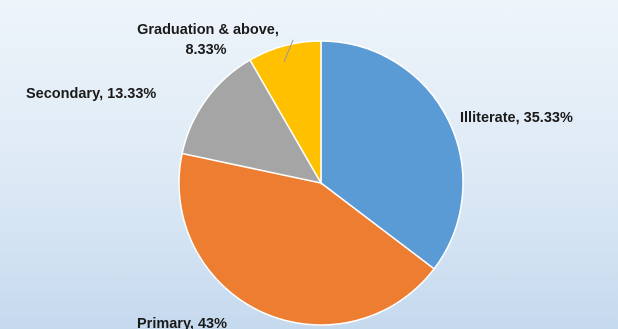  What do you see at coordinates (288, 51) in the screenshot?
I see `leader-line-graduation` at bounding box center [288, 51].